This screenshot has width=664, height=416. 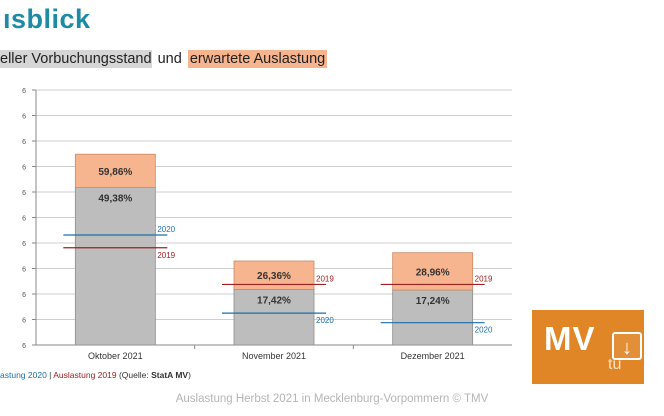 What do you see at coordinates (76, 59) in the screenshot?
I see `subtitle-booking: eller Vorbuchungsstand` at bounding box center [76, 59].